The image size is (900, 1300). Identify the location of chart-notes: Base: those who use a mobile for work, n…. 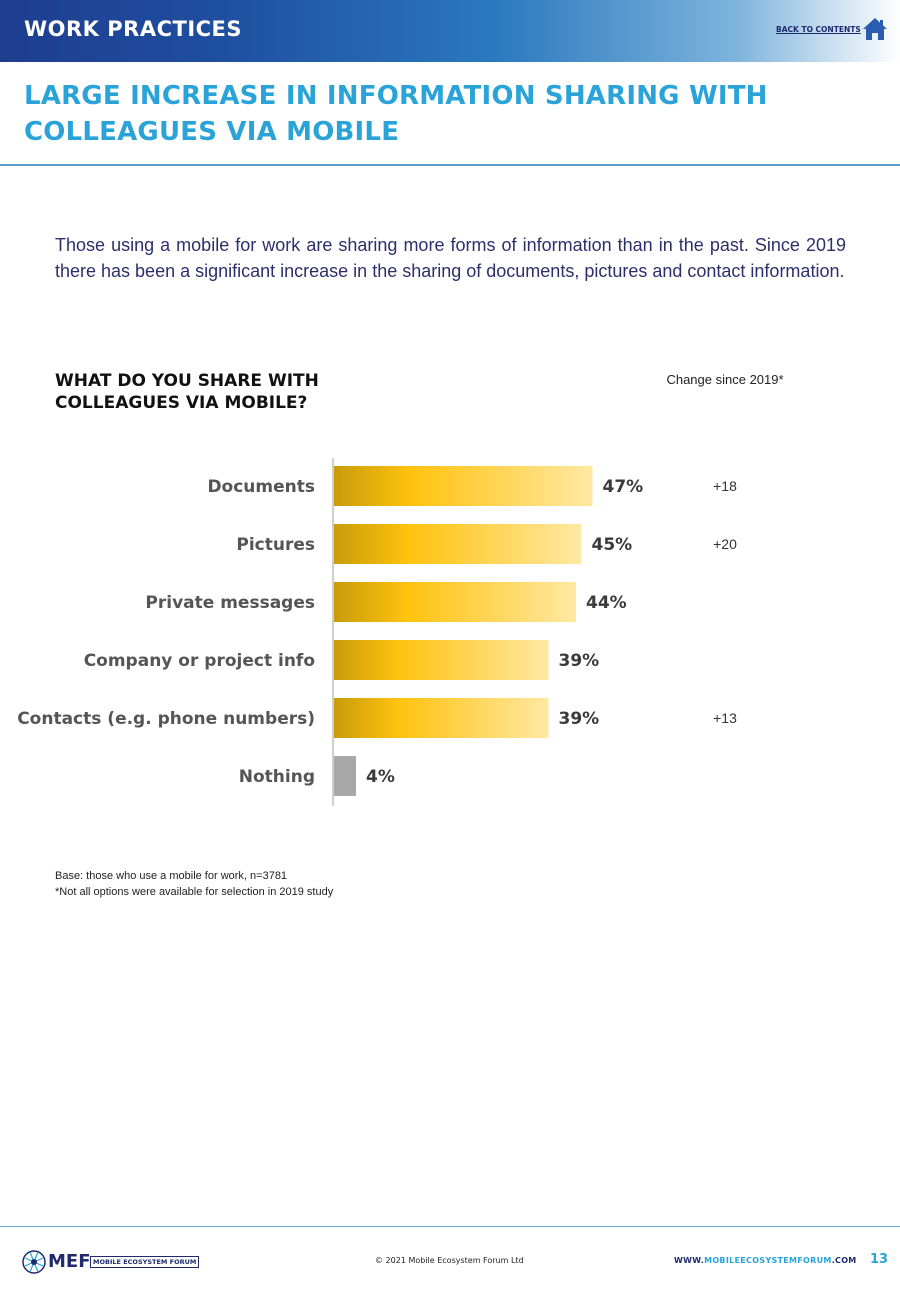
(194, 884).